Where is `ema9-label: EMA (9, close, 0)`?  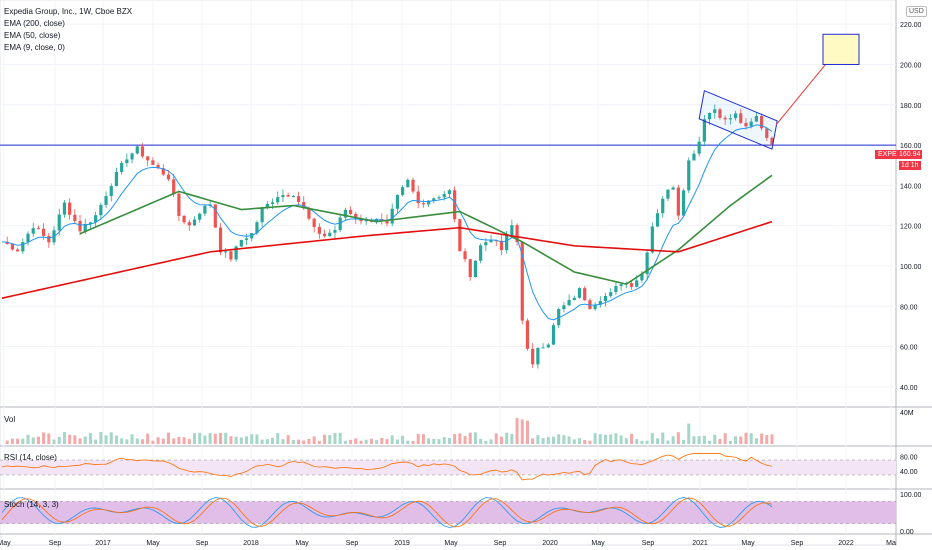
ema9-label: EMA (9, close, 0) is located at coordinates (34, 47).